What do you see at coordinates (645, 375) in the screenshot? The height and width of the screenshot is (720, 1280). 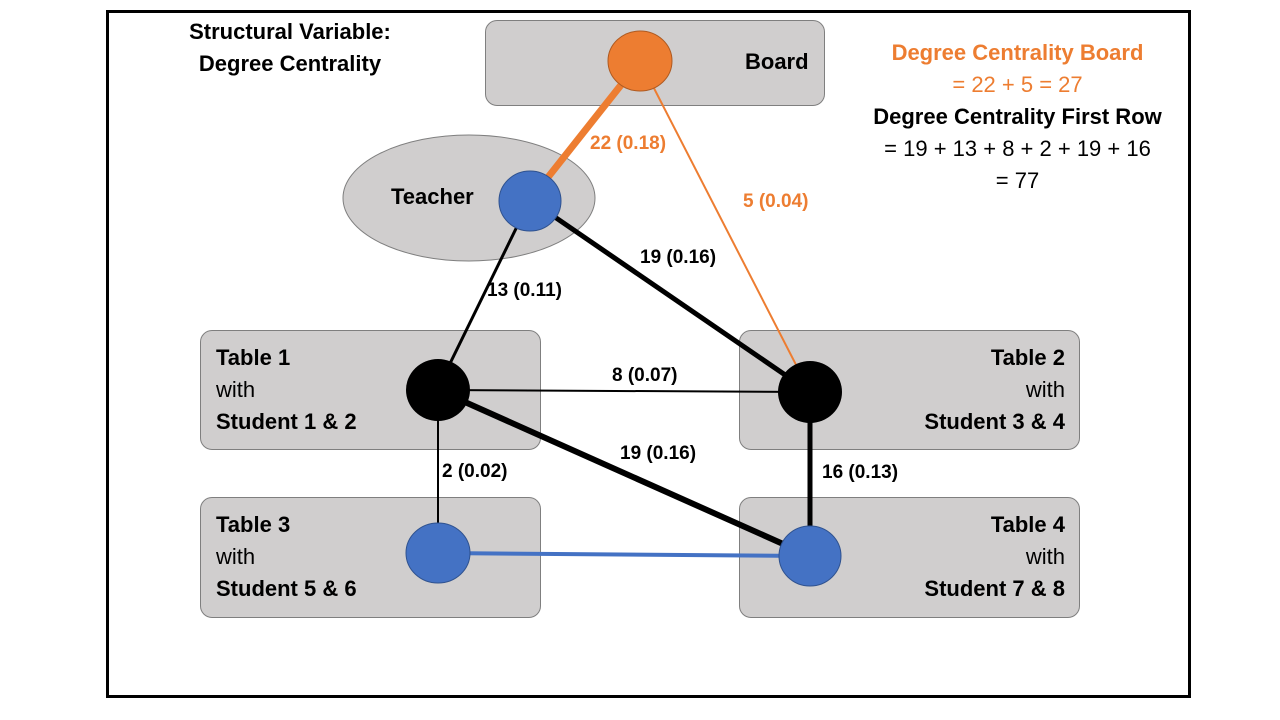 I see `edge-label-table1-table2: 8 (0.07)` at bounding box center [645, 375].